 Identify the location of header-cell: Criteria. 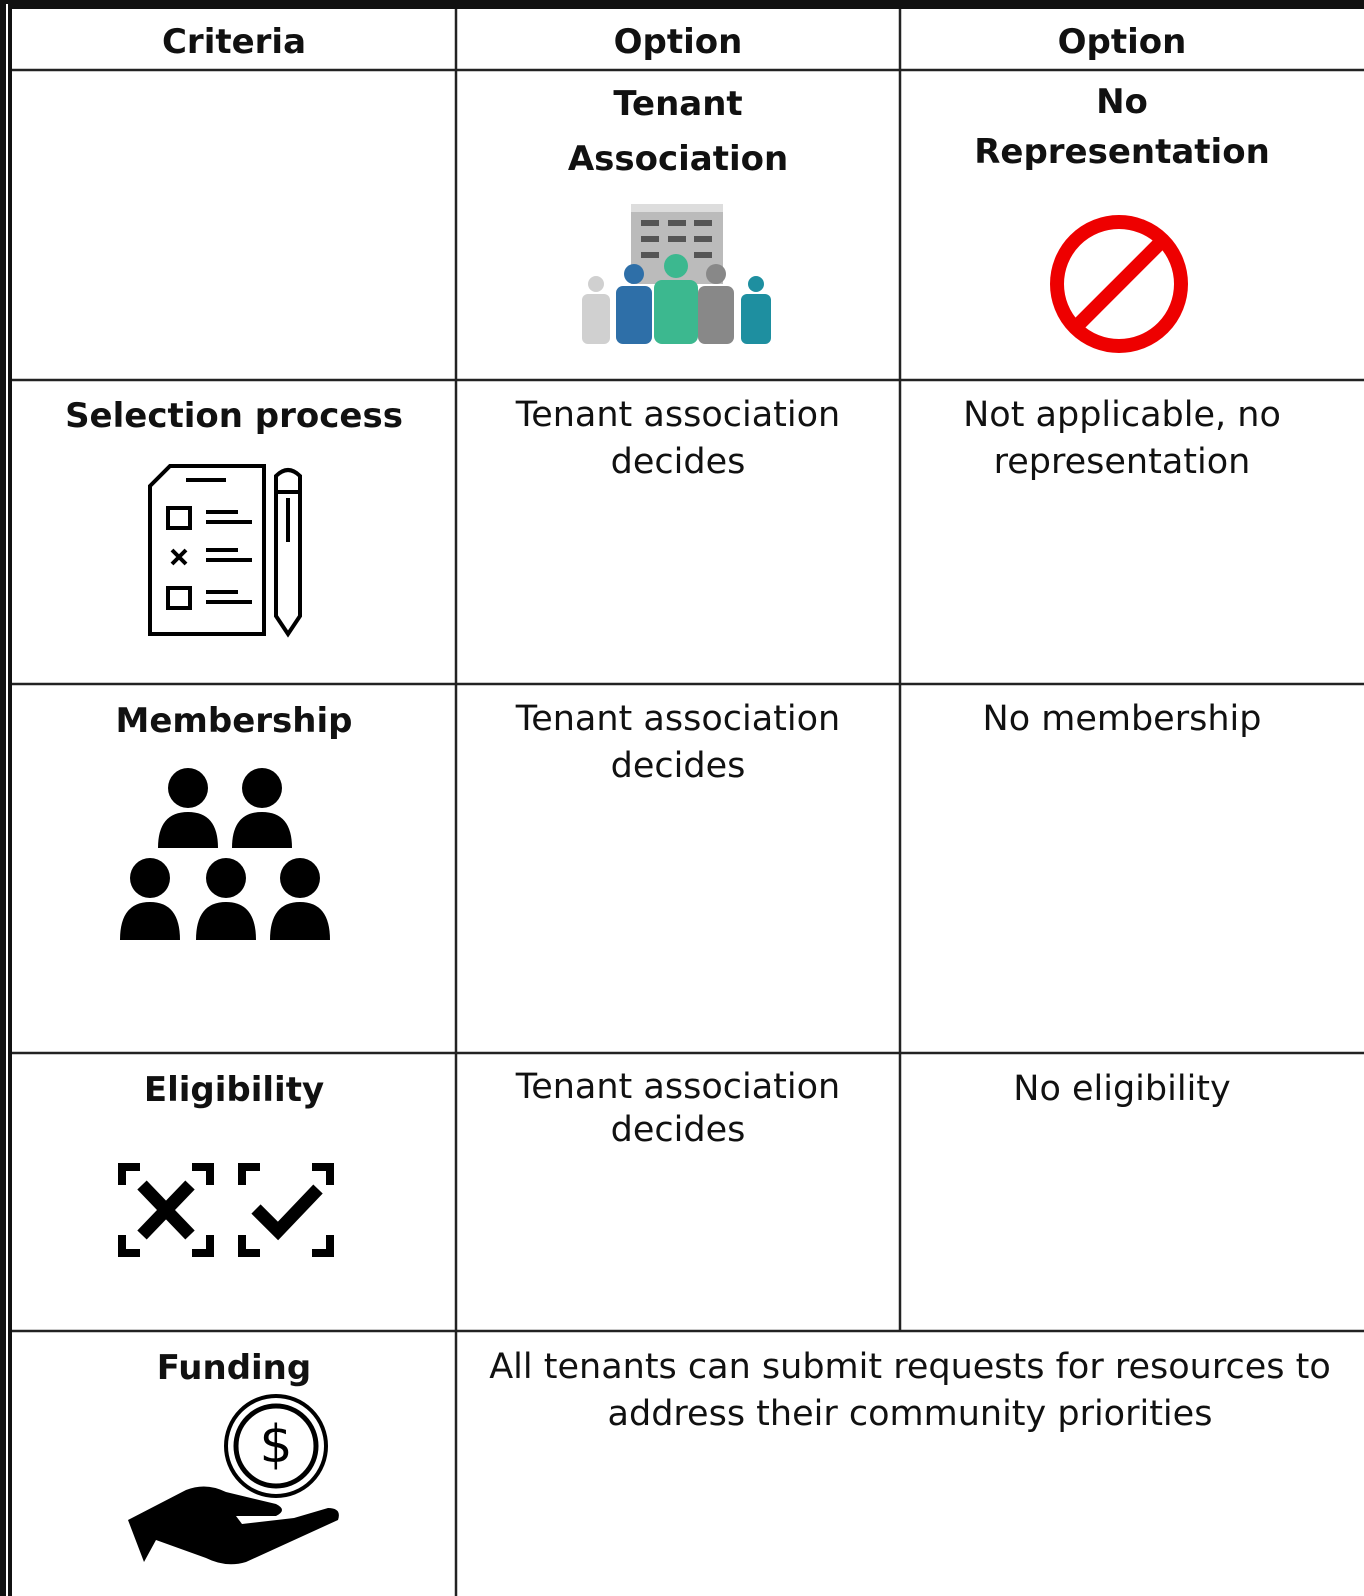
(234, 42).